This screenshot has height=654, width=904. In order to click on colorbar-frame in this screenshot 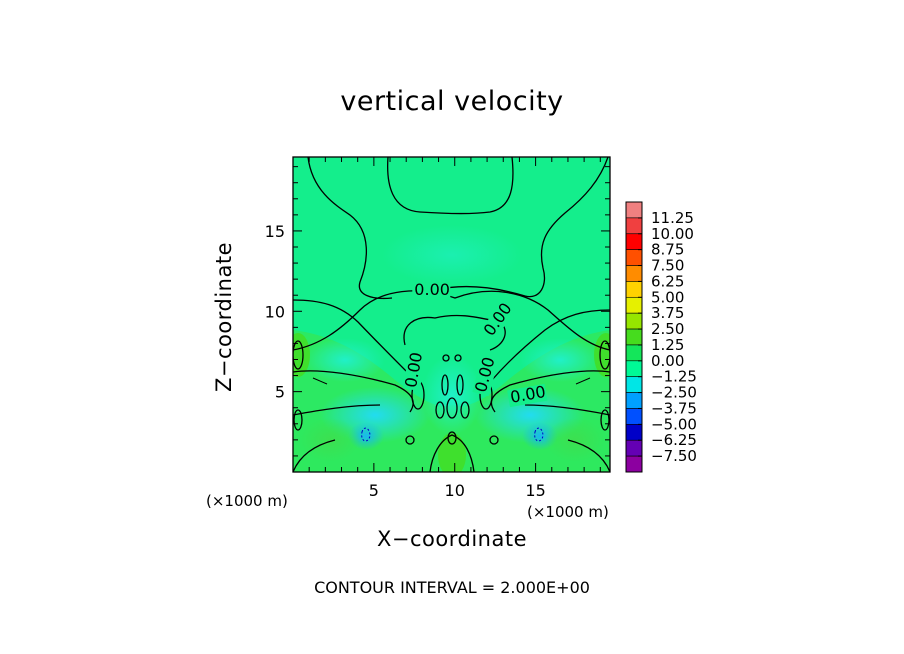, I will do `click(634, 337)`.